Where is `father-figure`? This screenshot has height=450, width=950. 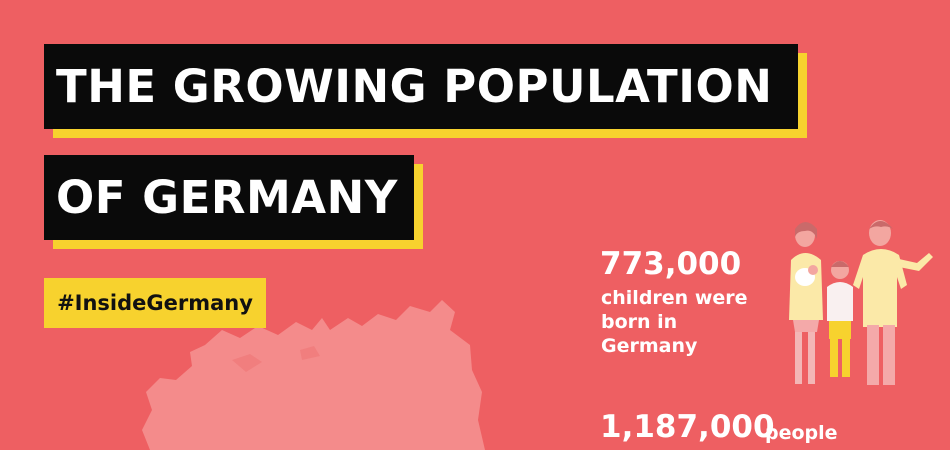
father-figure is located at coordinates (893, 302).